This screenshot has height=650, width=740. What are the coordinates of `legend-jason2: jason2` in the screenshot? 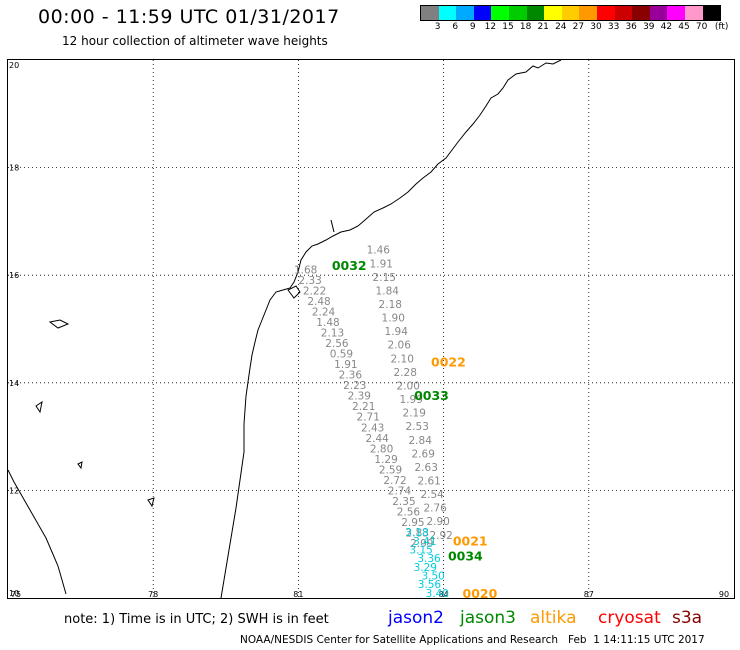 It's located at (416, 618).